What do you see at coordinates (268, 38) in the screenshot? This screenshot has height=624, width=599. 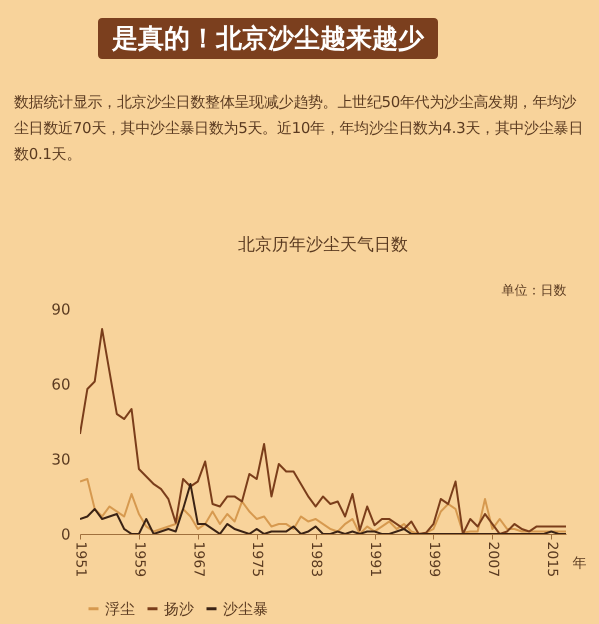 I see `chart-title: 是真的！北京沙尘越来越少` at bounding box center [268, 38].